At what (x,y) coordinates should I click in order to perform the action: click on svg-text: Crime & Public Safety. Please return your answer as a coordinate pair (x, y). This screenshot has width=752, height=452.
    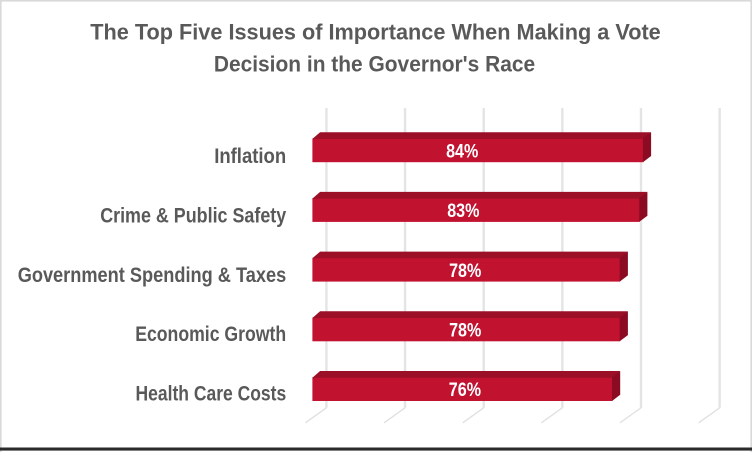
    Looking at the image, I should click on (193, 215).